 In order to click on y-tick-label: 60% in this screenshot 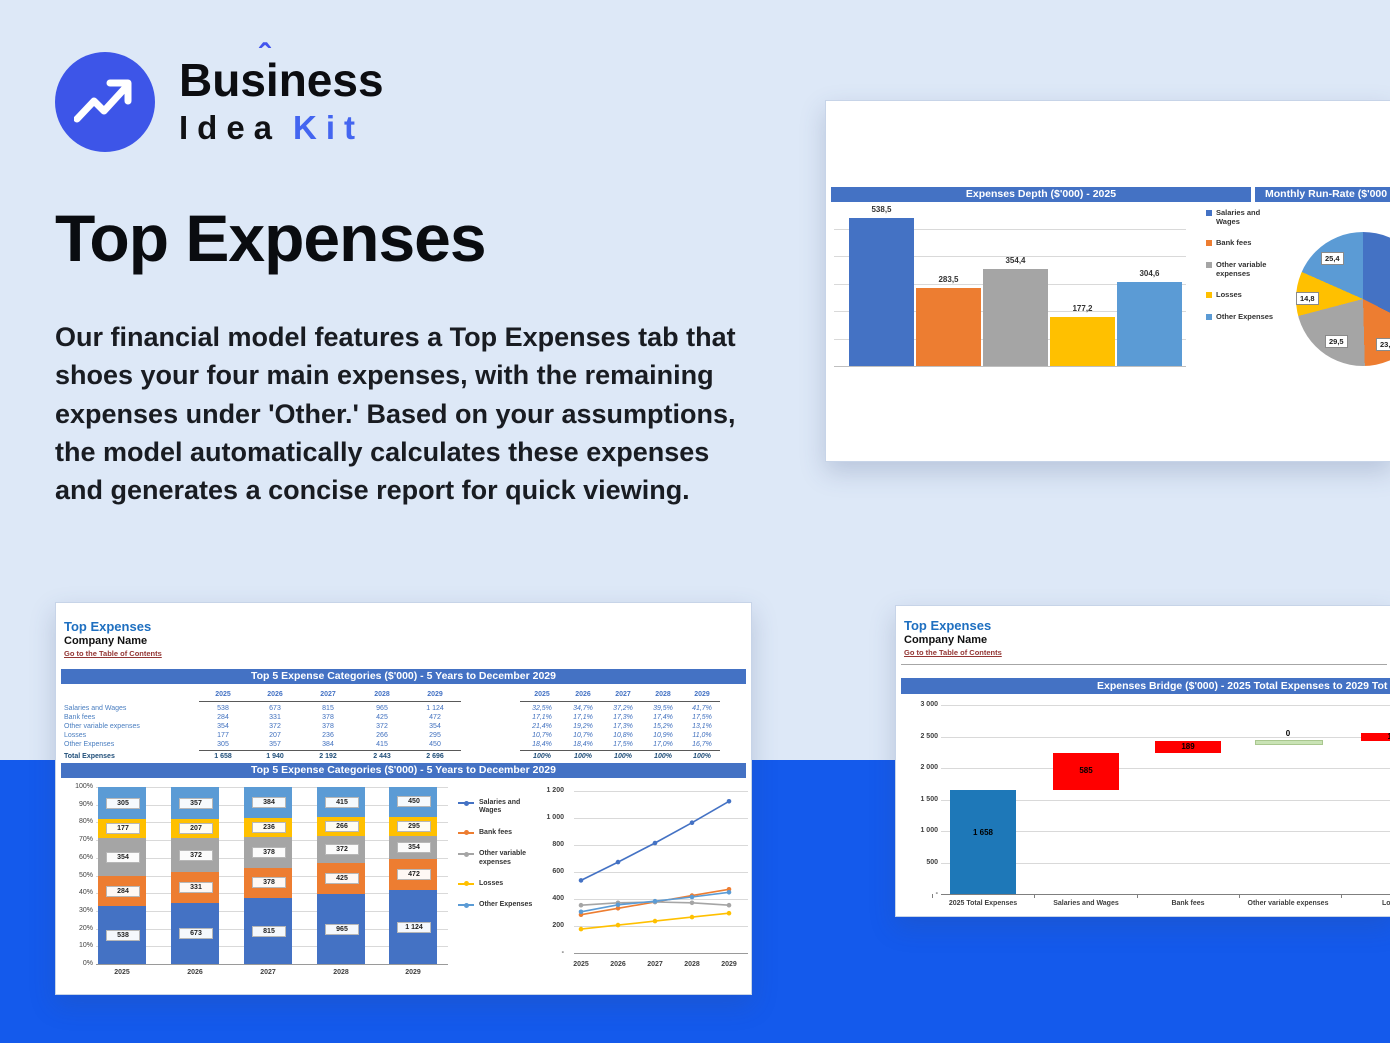, I will do `click(85, 857)`.